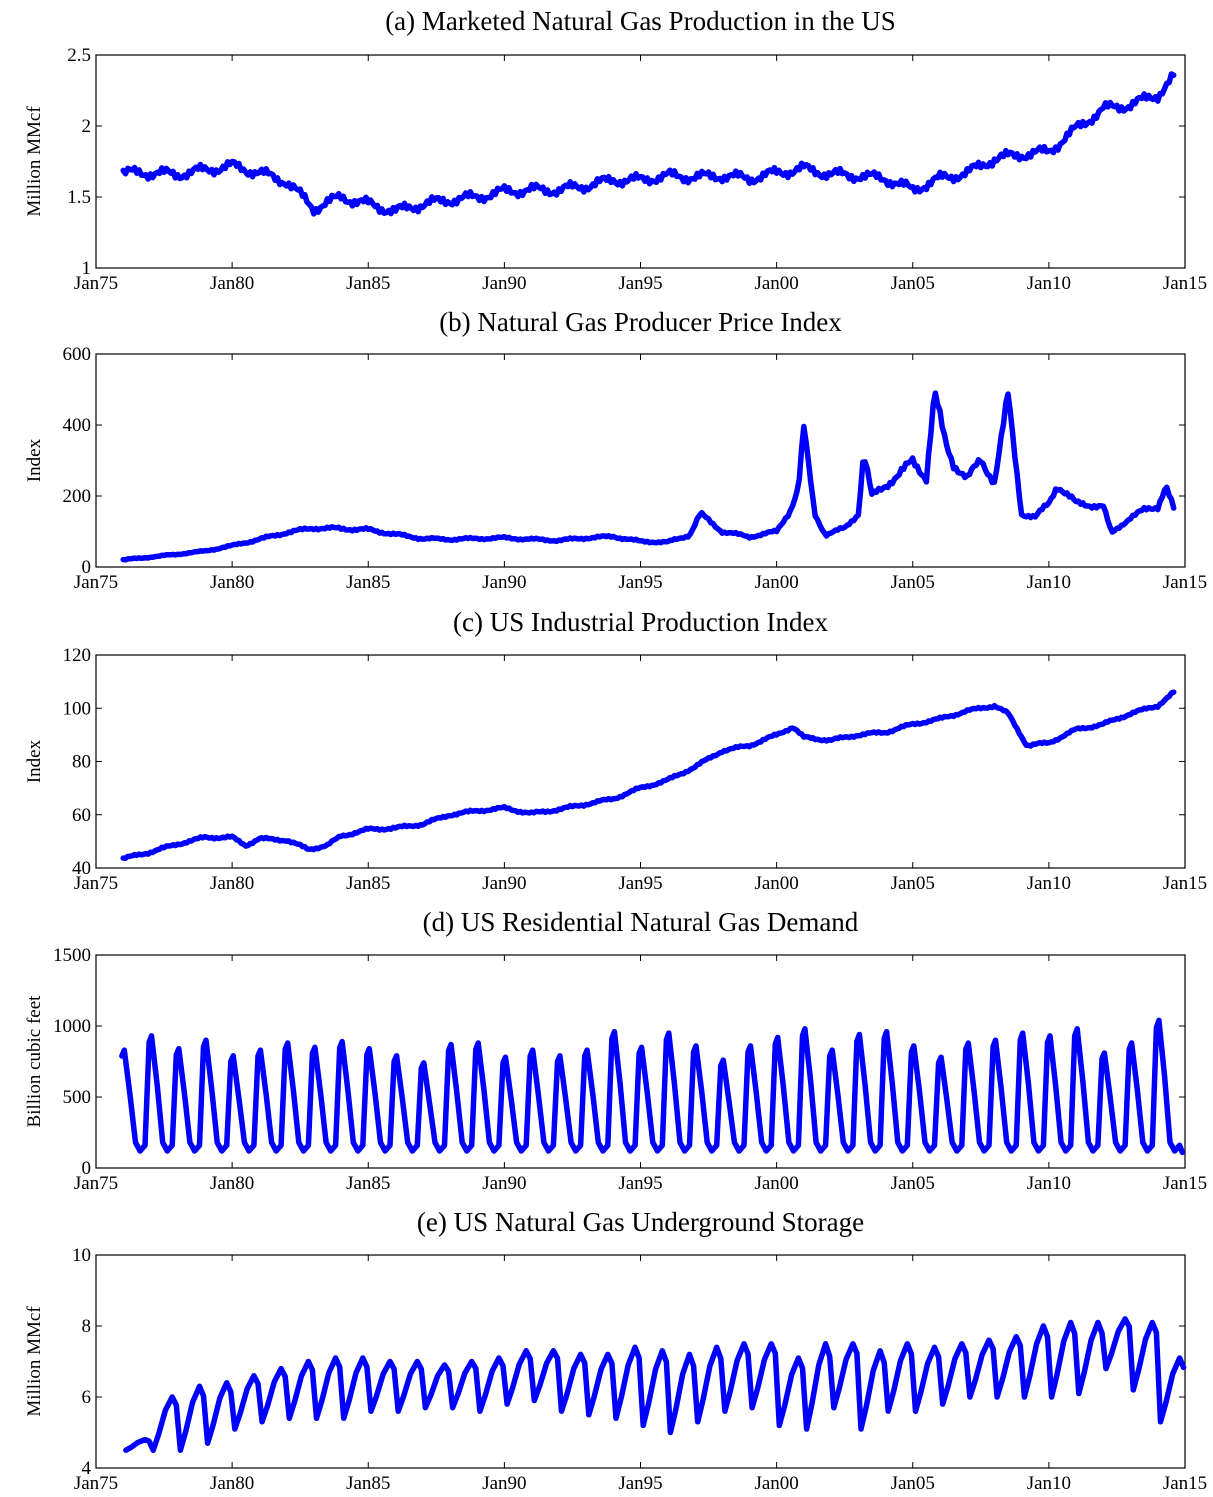  Describe the element at coordinates (79, 55) in the screenshot. I see `y-tick-label: 2.5` at that location.